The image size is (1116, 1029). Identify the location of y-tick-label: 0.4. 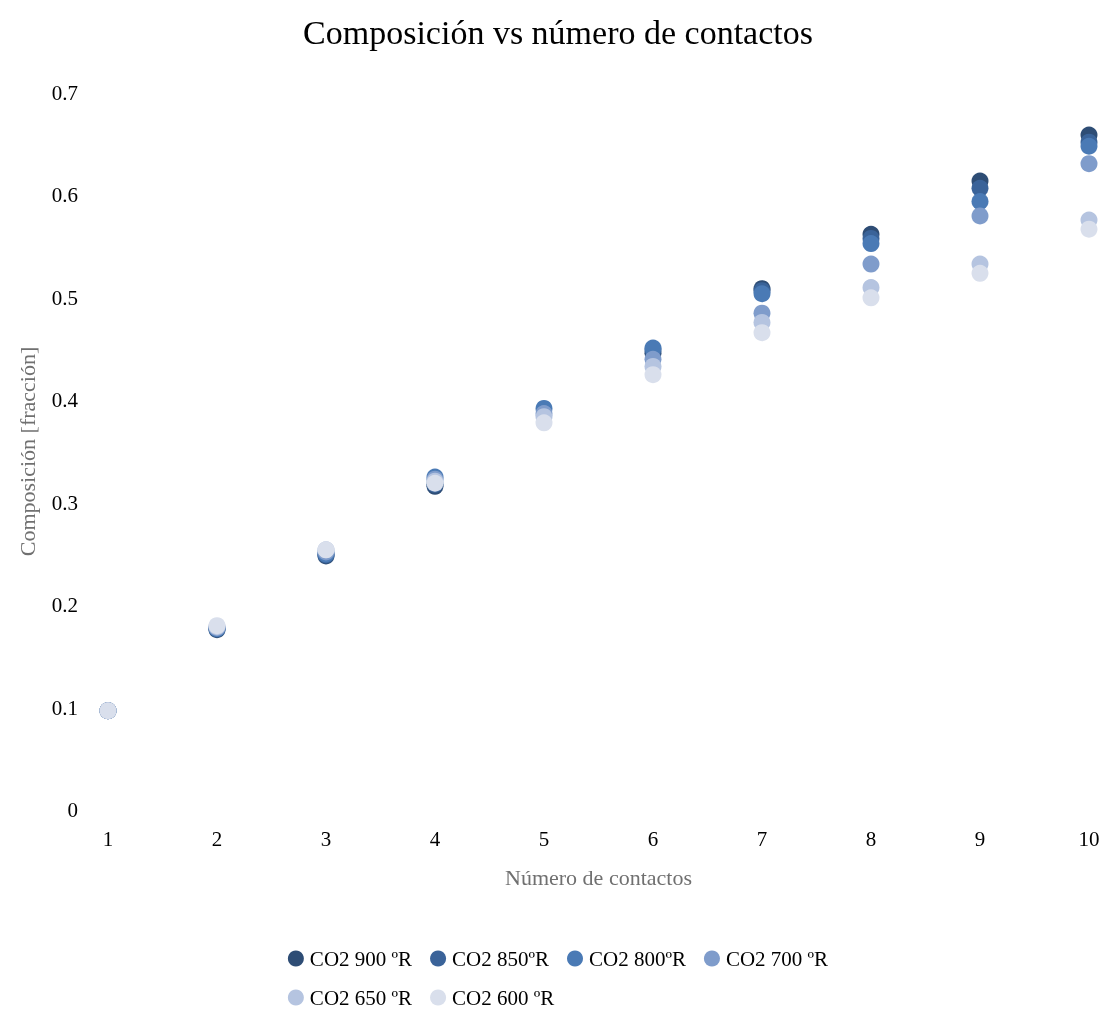
(65, 400).